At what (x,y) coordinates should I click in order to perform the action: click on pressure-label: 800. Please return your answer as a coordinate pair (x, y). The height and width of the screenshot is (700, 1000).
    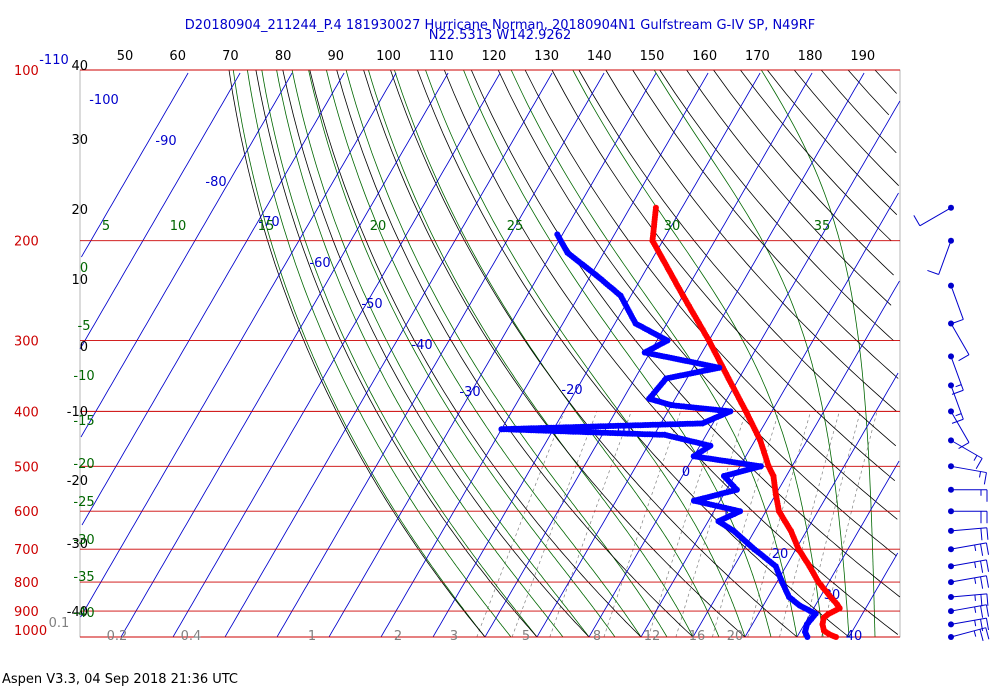
    Looking at the image, I should click on (26, 583).